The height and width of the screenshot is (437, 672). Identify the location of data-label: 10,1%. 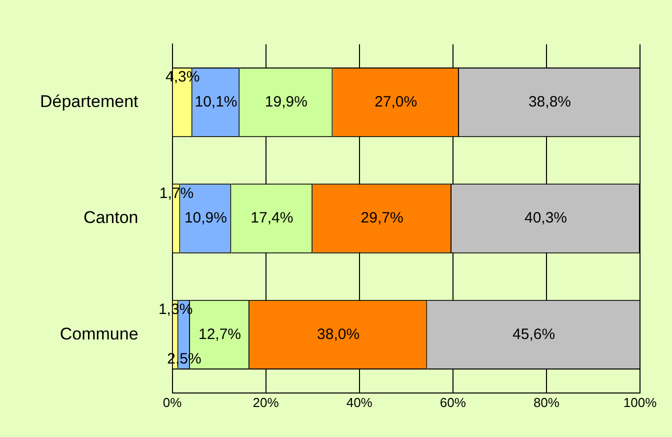
(216, 101).